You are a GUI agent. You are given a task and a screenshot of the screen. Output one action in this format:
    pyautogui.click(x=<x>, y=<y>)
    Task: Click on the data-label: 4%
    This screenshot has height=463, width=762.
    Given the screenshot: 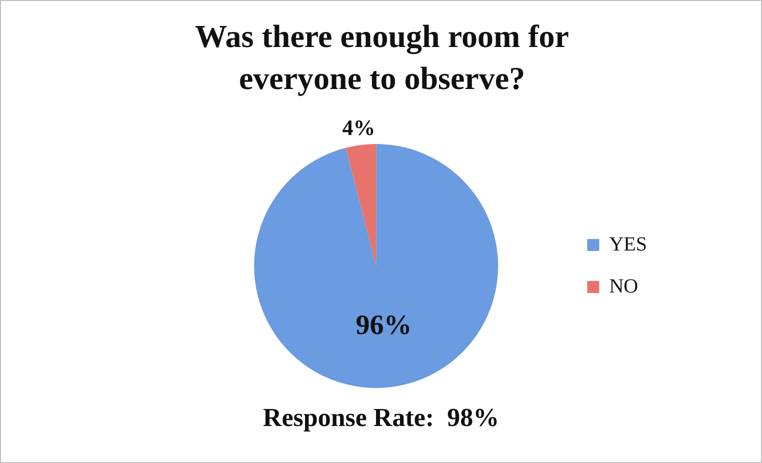 What is the action you would take?
    pyautogui.click(x=359, y=127)
    